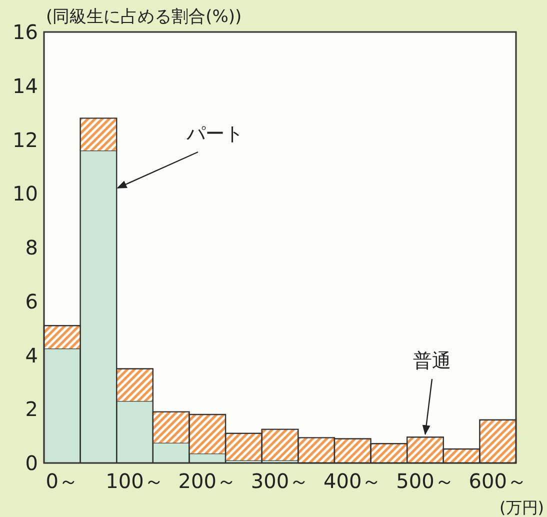  I want to click on y-tick-label: 10, so click(25, 194).